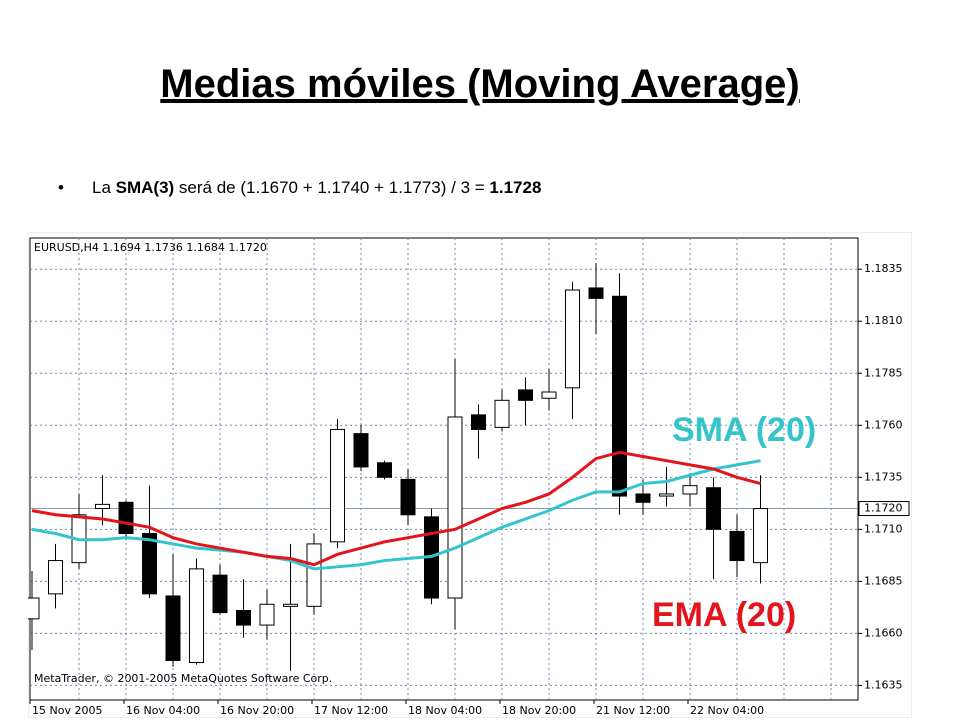  I want to click on y-tick-label: 1.1810, so click(883, 320).